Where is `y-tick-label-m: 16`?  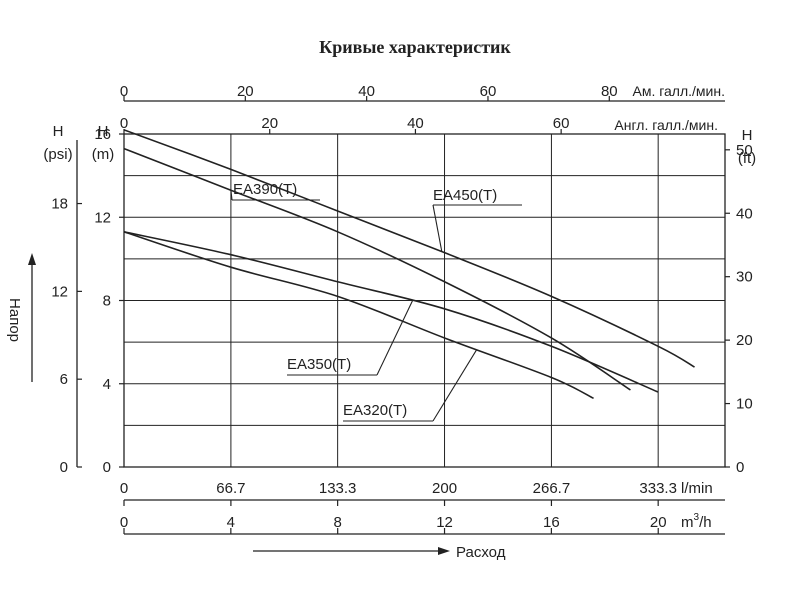
y-tick-label-m: 16 is located at coordinates (102, 134).